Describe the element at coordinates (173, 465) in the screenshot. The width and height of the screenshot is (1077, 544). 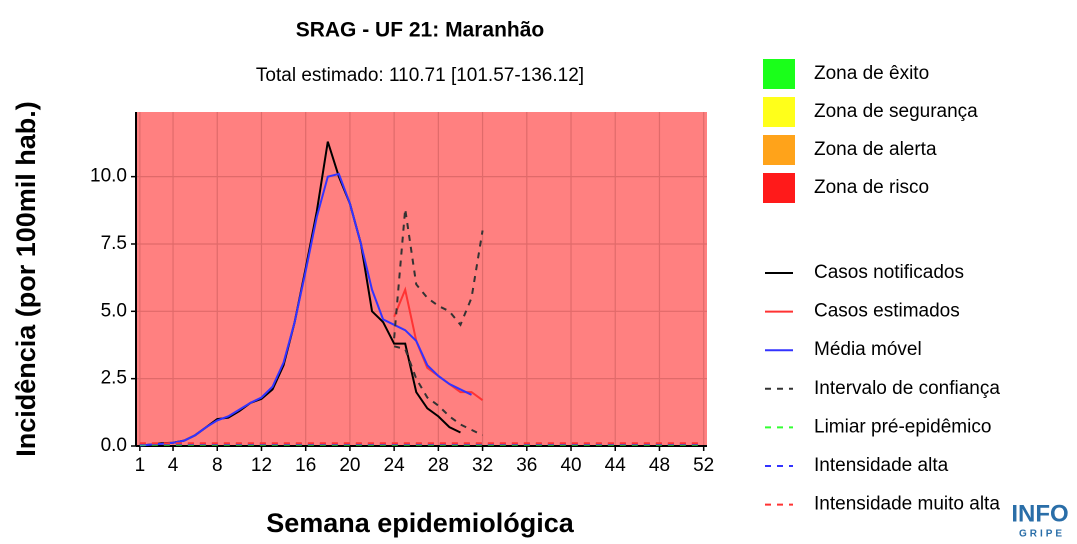
I see `x-tick-label: 4` at that location.